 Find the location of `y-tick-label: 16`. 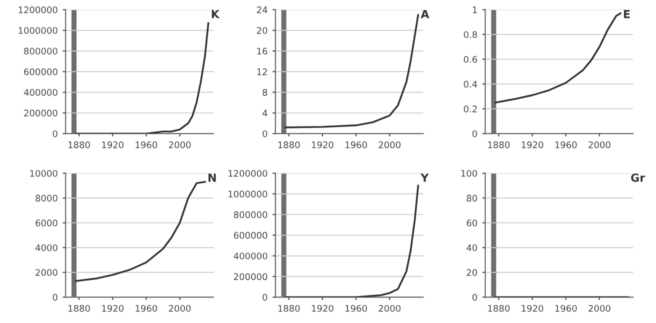

y-tick-label: 16 is located at coordinates (262, 51).